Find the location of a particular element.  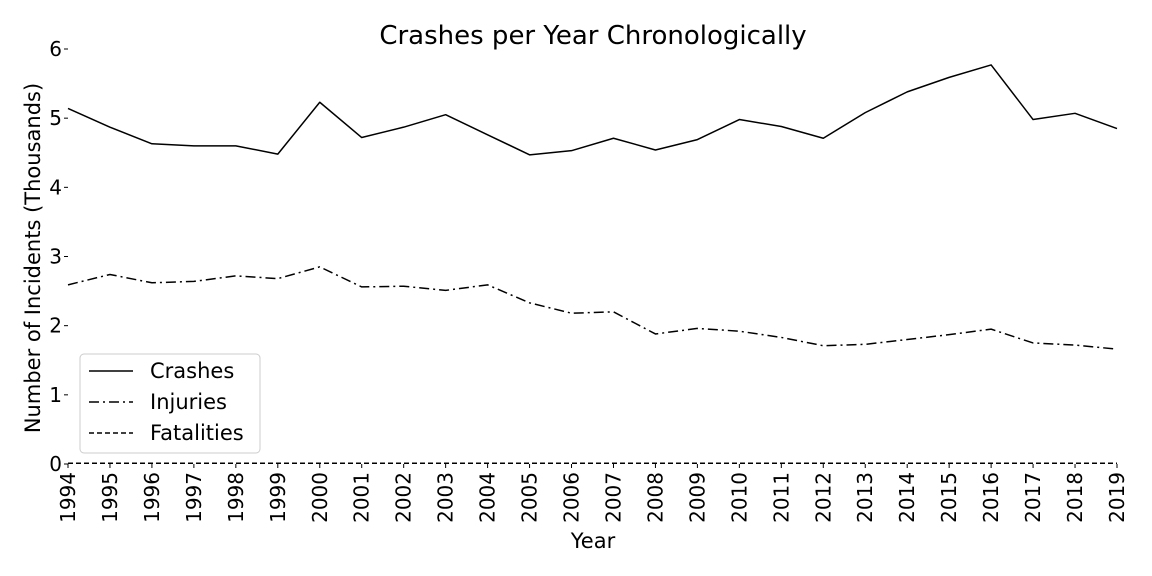

x-tick-label: 2012 is located at coordinates (823, 497).